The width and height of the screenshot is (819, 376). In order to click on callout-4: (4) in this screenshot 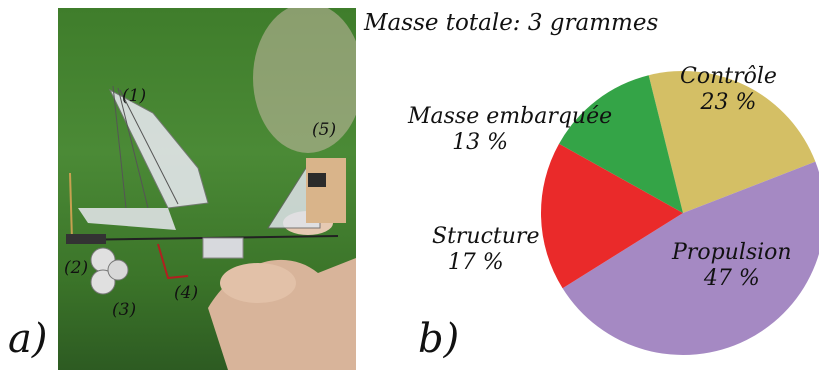, I will do `click(186, 293)`.